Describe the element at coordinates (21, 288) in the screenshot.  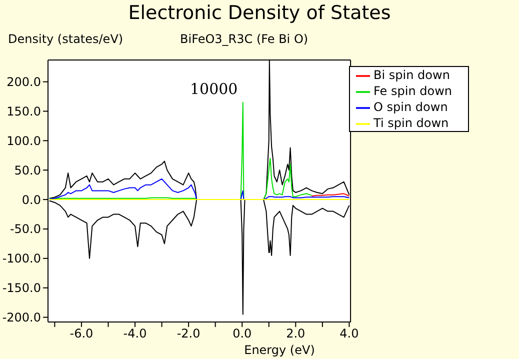
I see `y-tick-label: -150.0` at that location.